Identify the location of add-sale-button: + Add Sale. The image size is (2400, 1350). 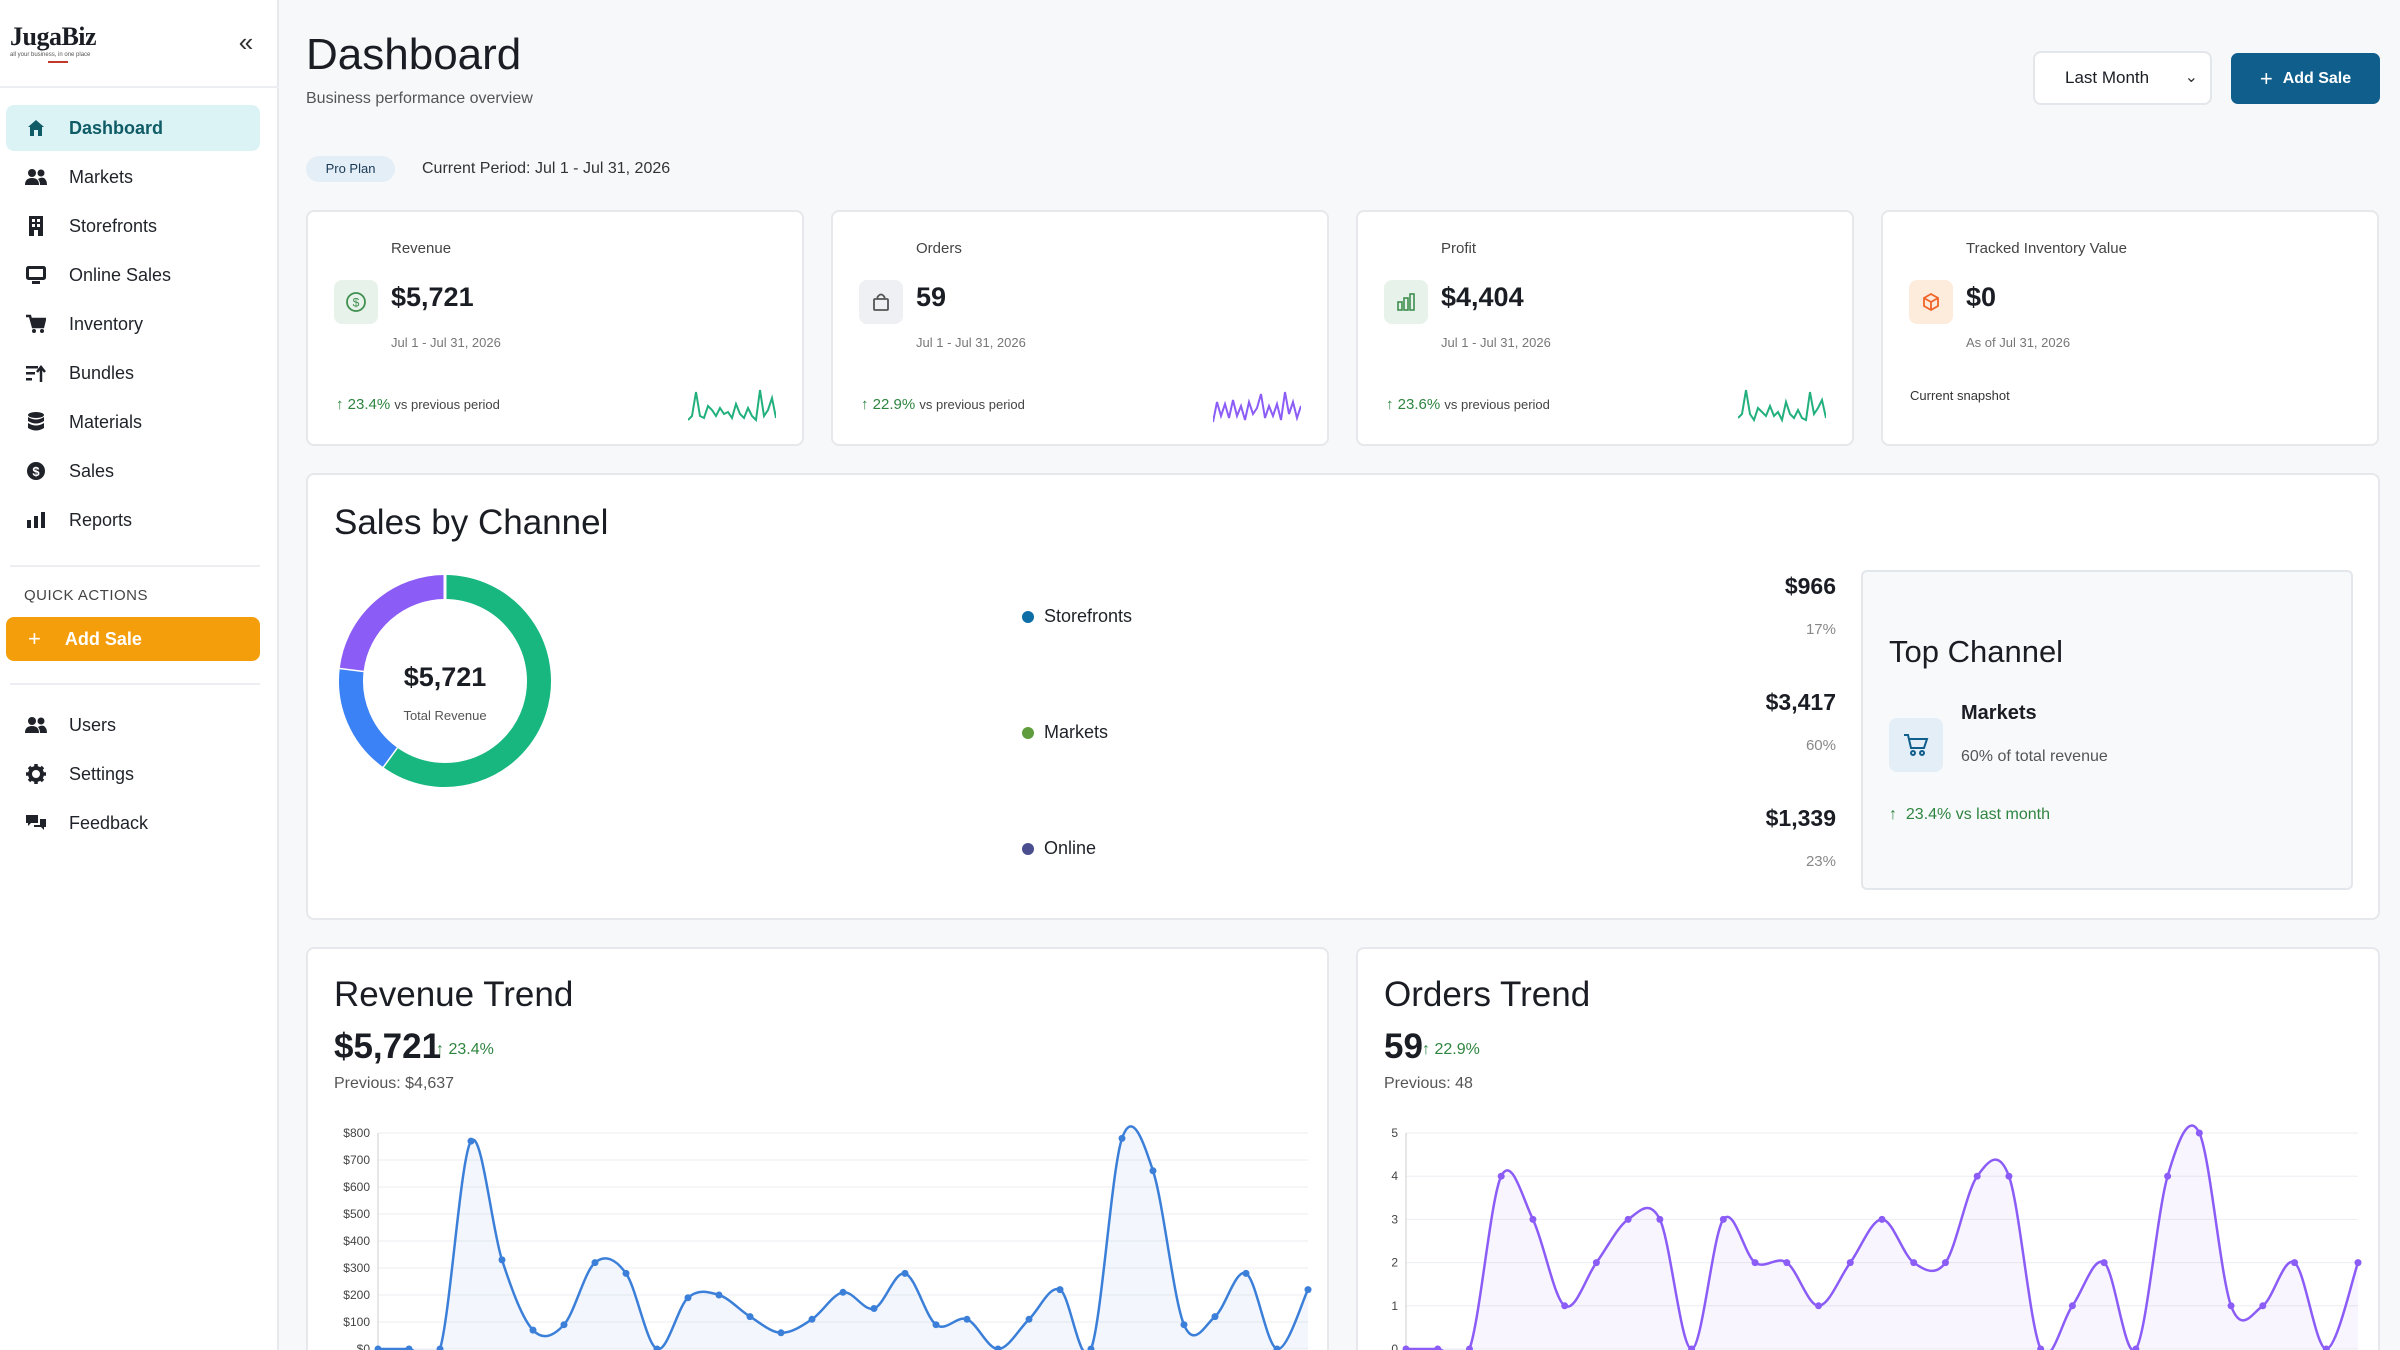
(2305, 78).